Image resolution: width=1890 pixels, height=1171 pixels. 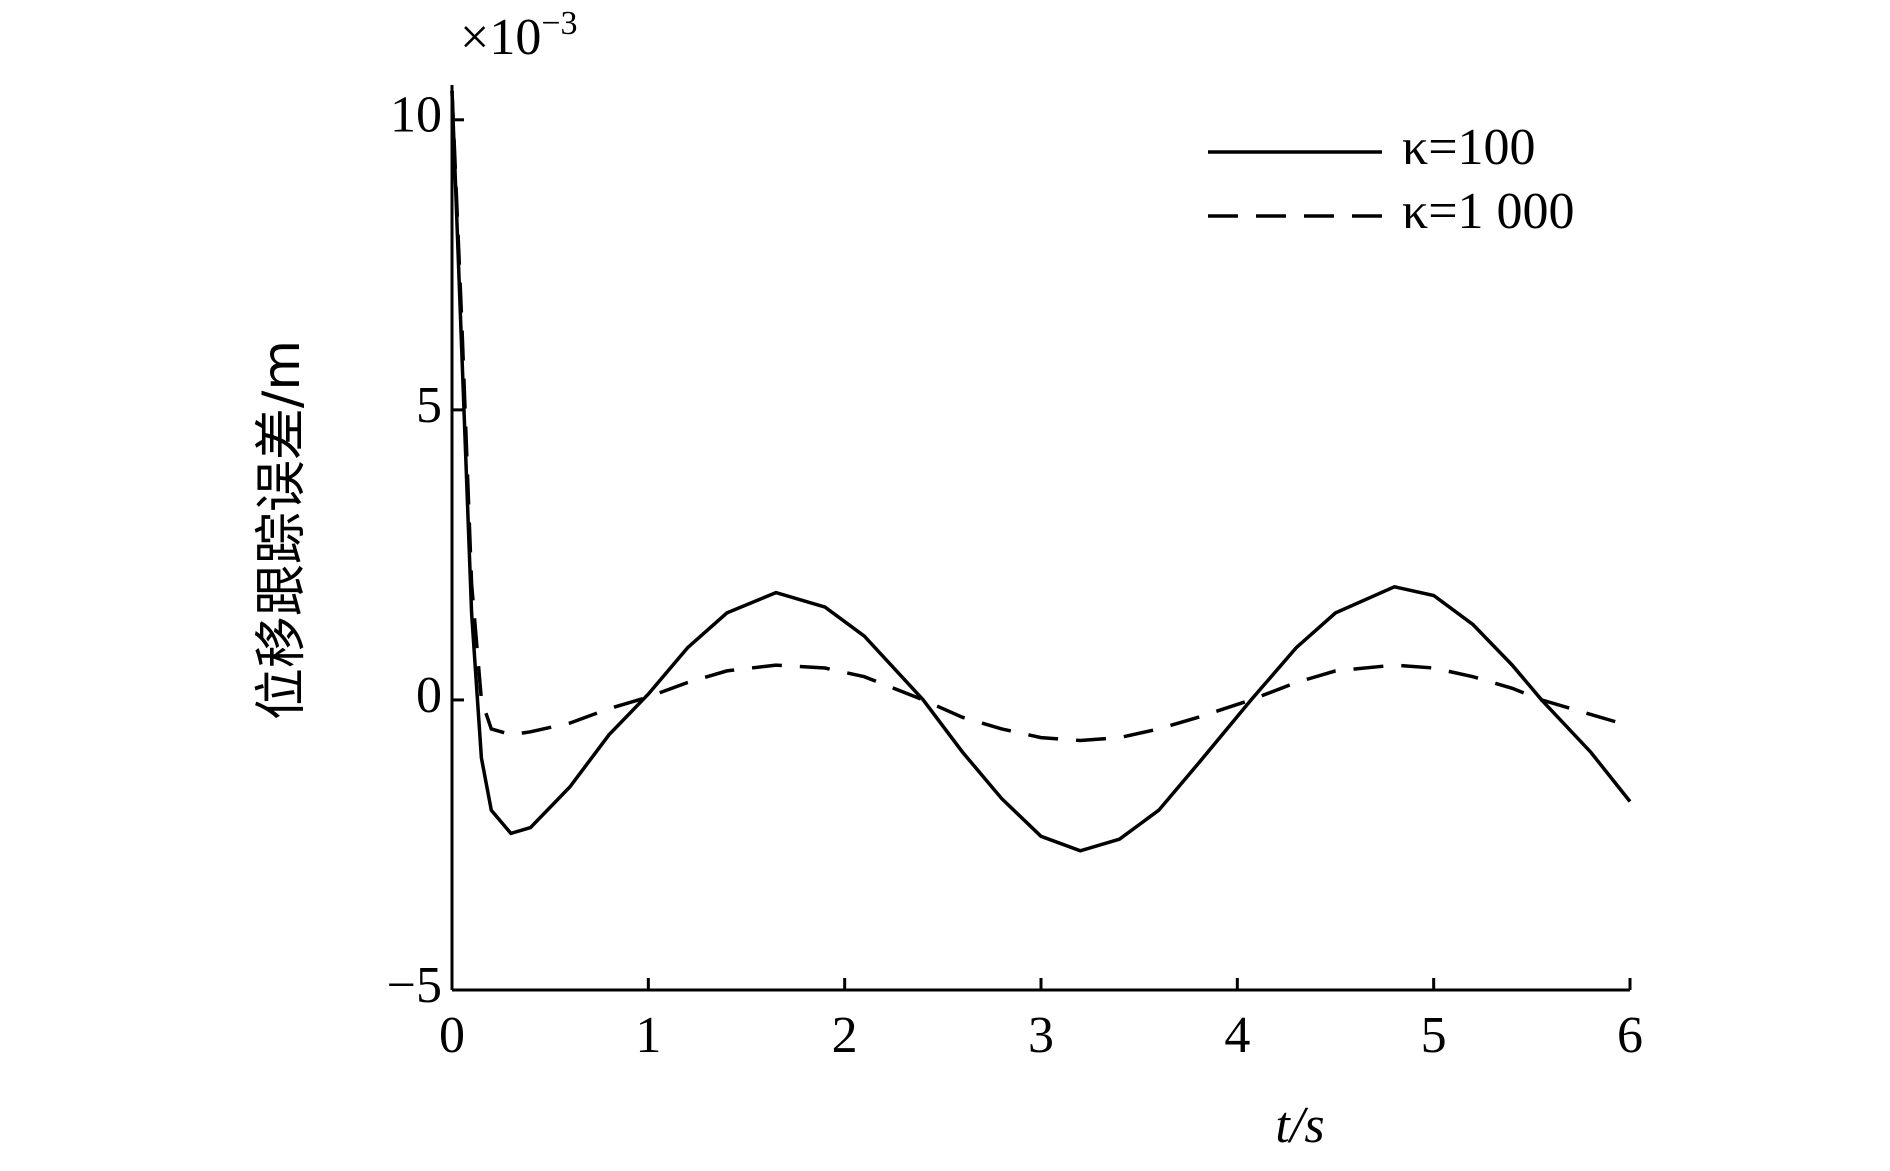 I want to click on legend-label: κ=1 000, so click(x=1488, y=211).